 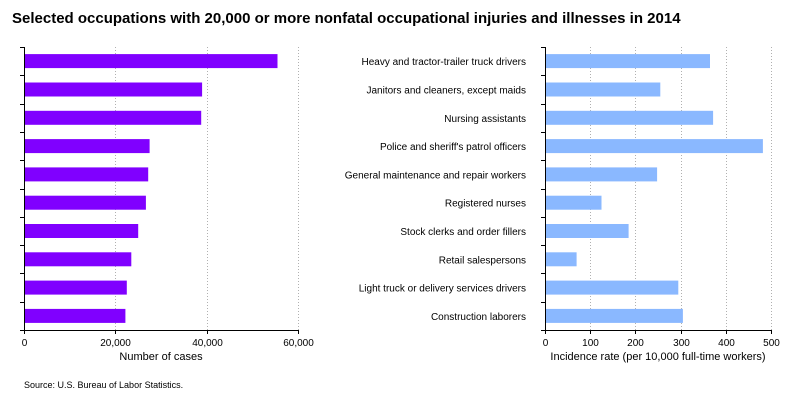 I want to click on x-tick-label: 60,000, so click(x=298, y=343).